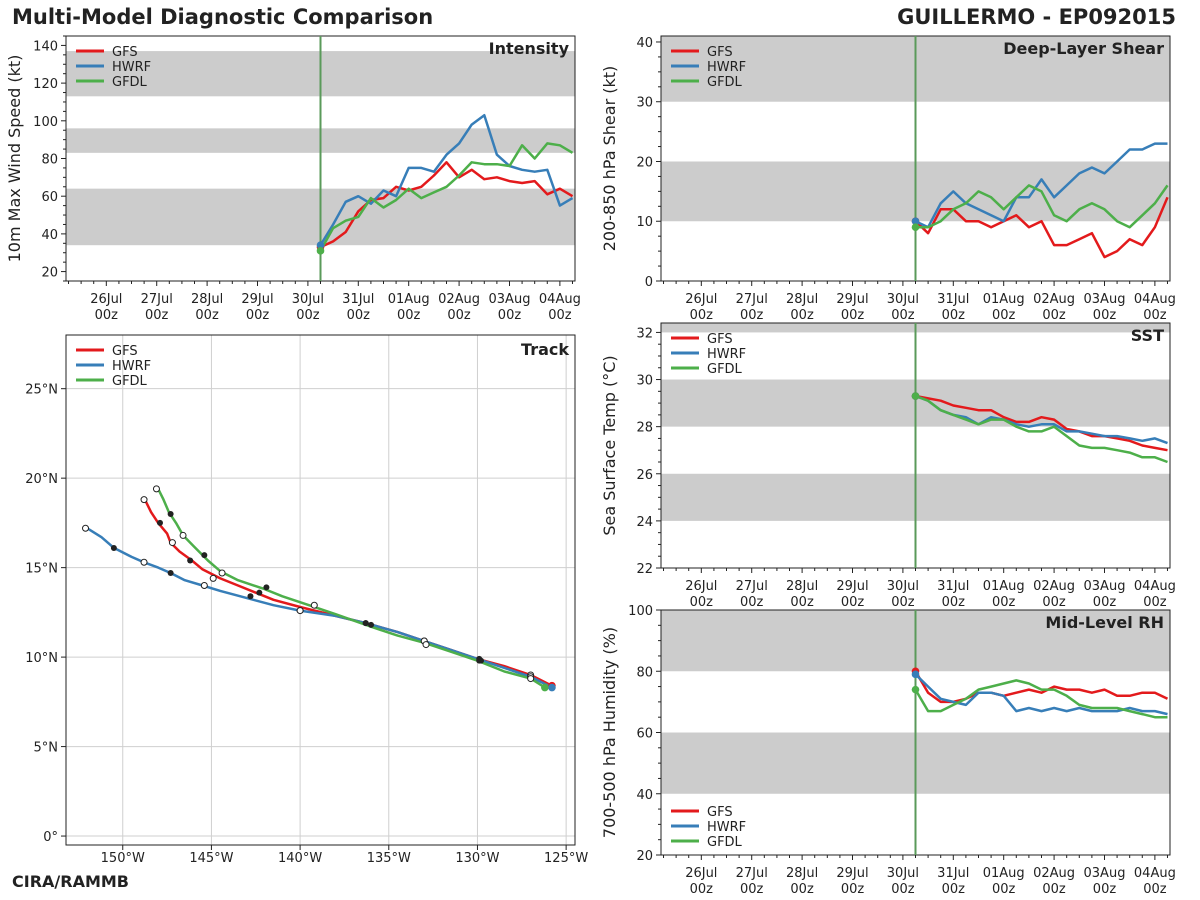  Describe the element at coordinates (300, 858) in the screenshot. I see `x-tick-label: 140°W` at that location.